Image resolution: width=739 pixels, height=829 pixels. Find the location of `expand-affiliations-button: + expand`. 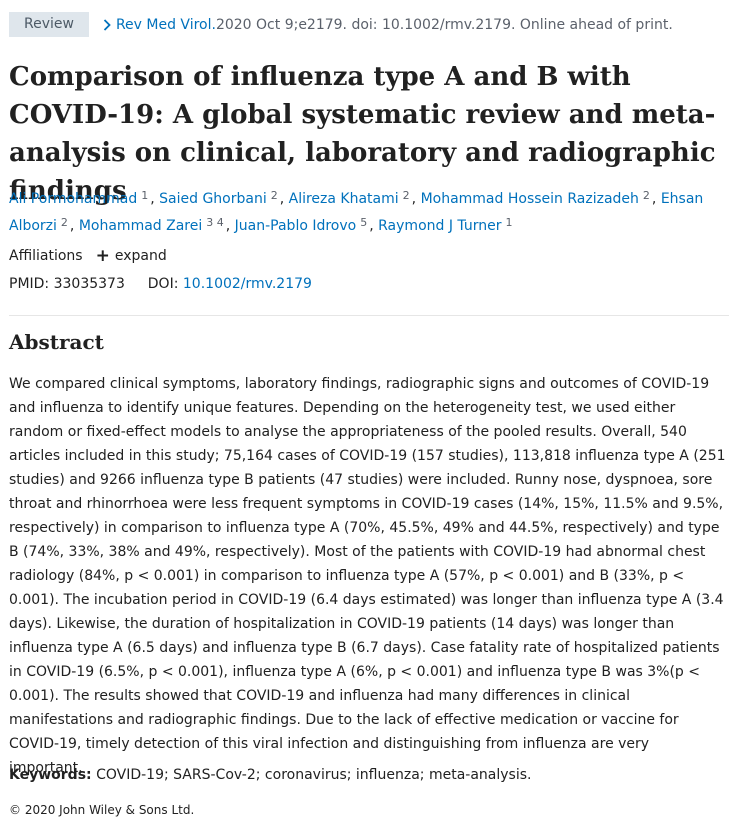

expand-affiliations-button: + expand is located at coordinates (131, 256).